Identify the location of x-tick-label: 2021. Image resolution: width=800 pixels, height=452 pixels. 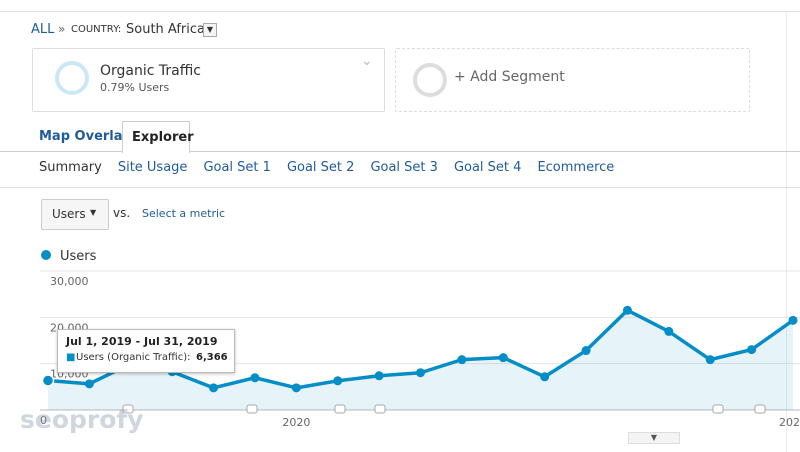
(789, 422).